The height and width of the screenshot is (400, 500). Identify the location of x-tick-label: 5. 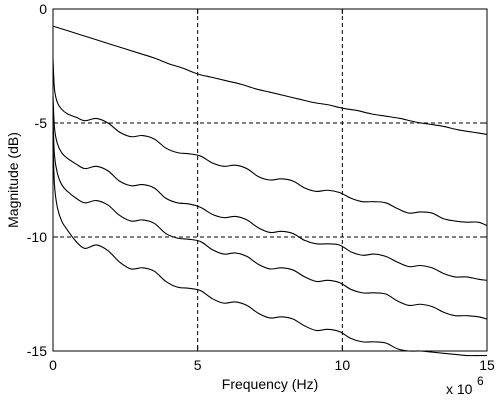
(198, 365).